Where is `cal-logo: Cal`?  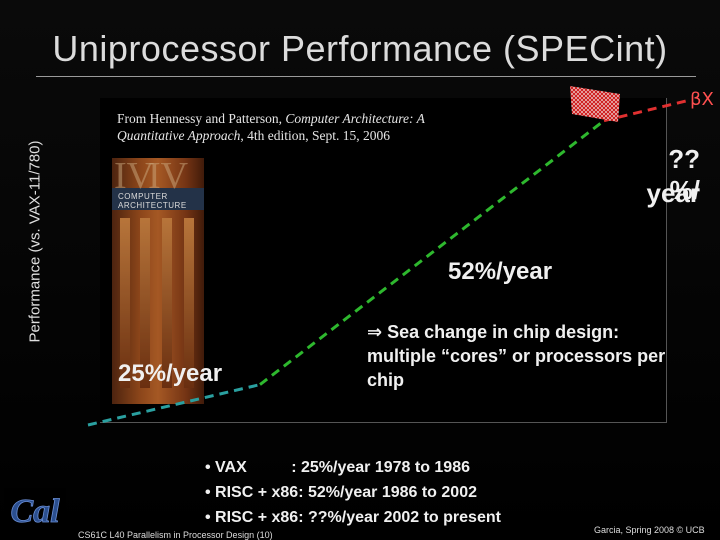 cal-logo: Cal is located at coordinates (35, 511).